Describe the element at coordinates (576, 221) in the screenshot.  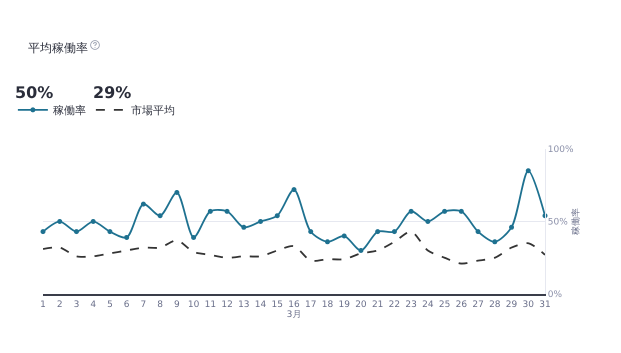
I see `y2-axis-title: 稼働率` at that location.